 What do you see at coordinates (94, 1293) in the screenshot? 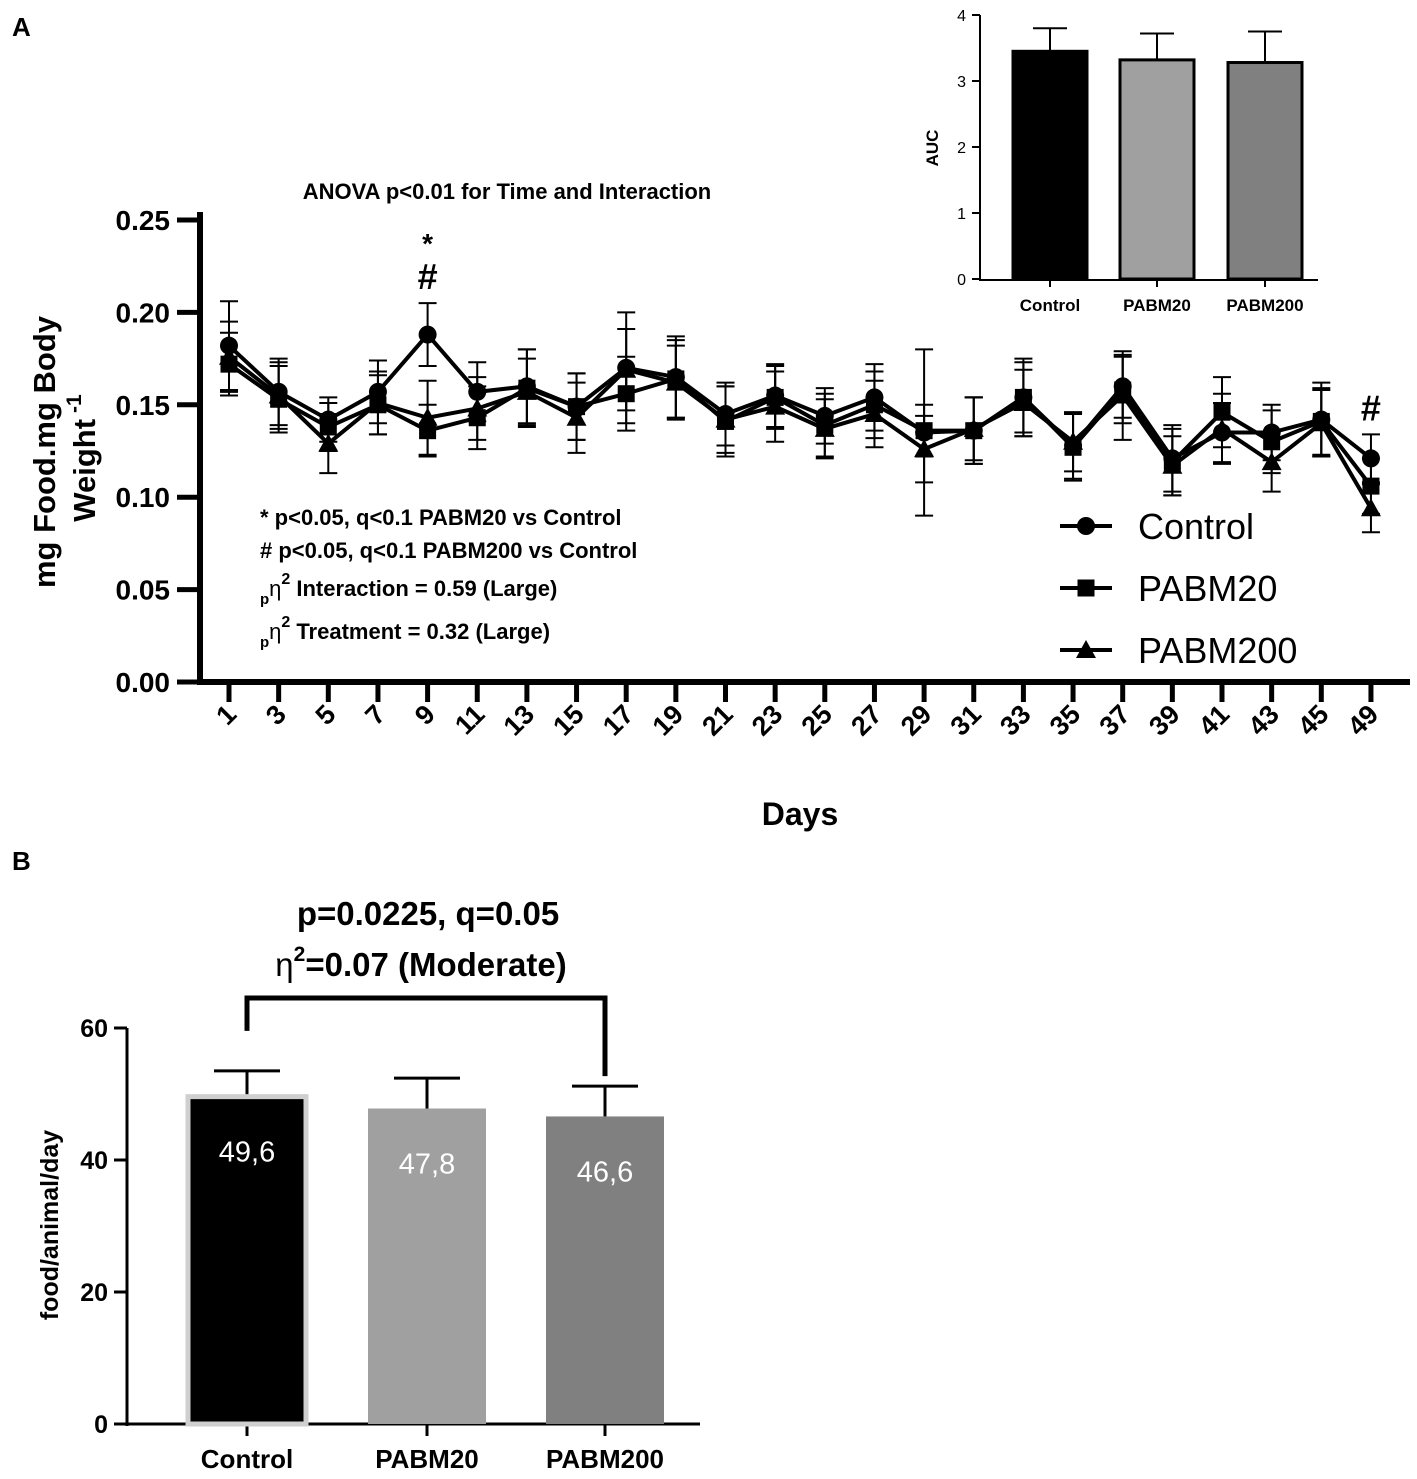
I see `bar-y-tick-label: 20` at bounding box center [94, 1293].